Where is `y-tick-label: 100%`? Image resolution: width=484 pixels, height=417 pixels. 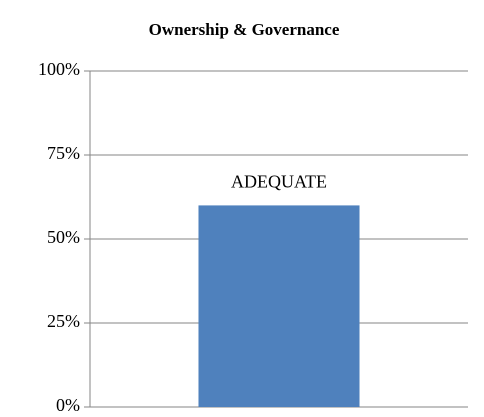 y-tick-label: 100% is located at coordinates (59, 69).